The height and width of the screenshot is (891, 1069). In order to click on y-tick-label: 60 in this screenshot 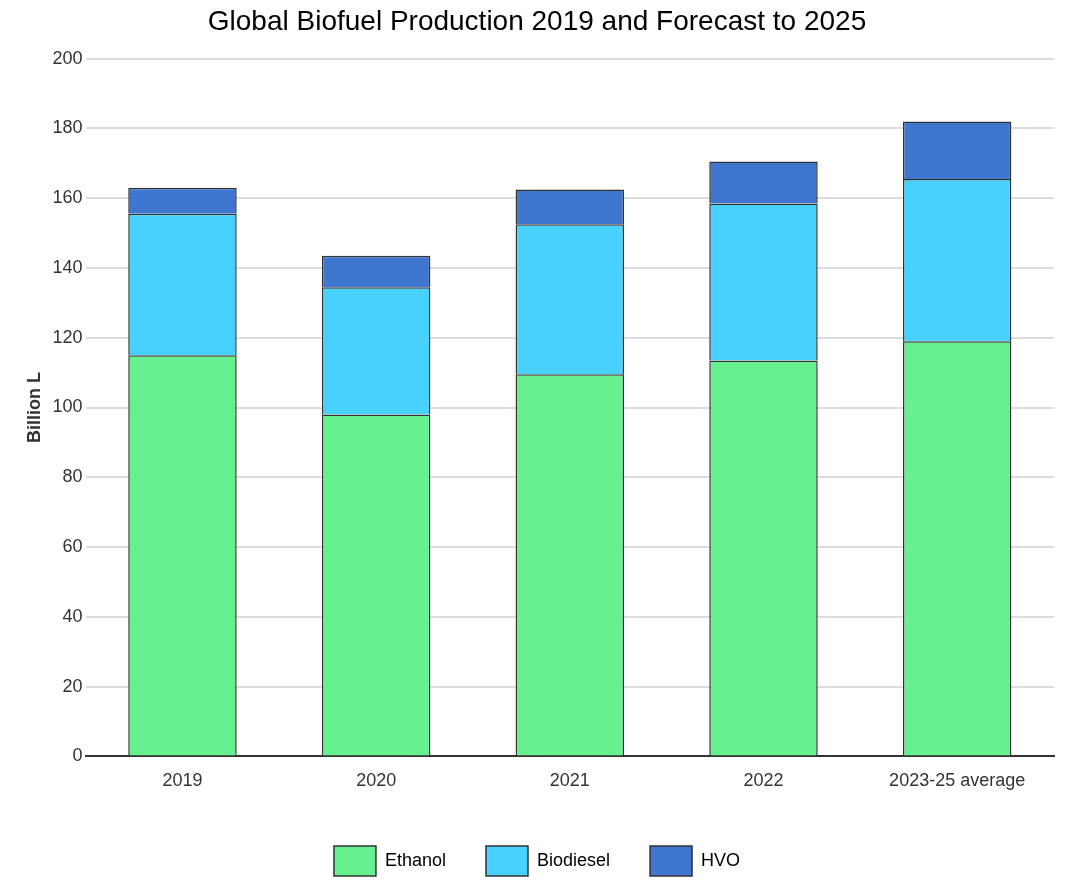, I will do `click(72, 546)`.